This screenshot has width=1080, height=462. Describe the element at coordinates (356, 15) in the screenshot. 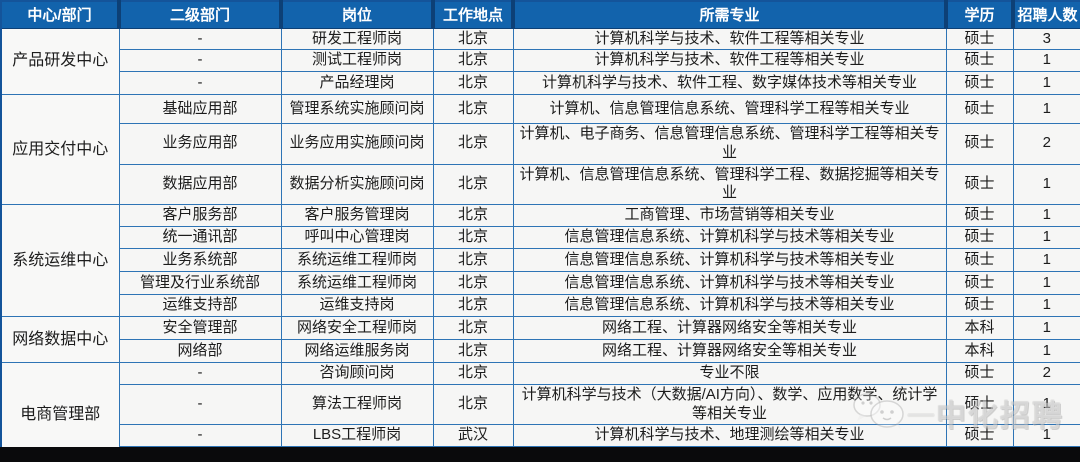

I see `header-post: 岗位` at that location.